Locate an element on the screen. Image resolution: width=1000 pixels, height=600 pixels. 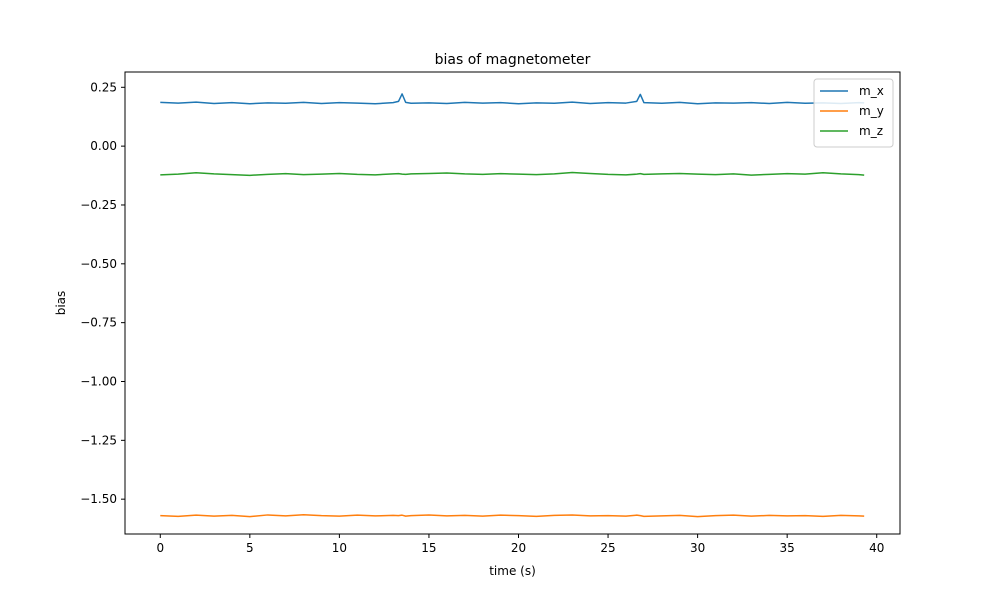
x-tick-label: 5 is located at coordinates (250, 548).